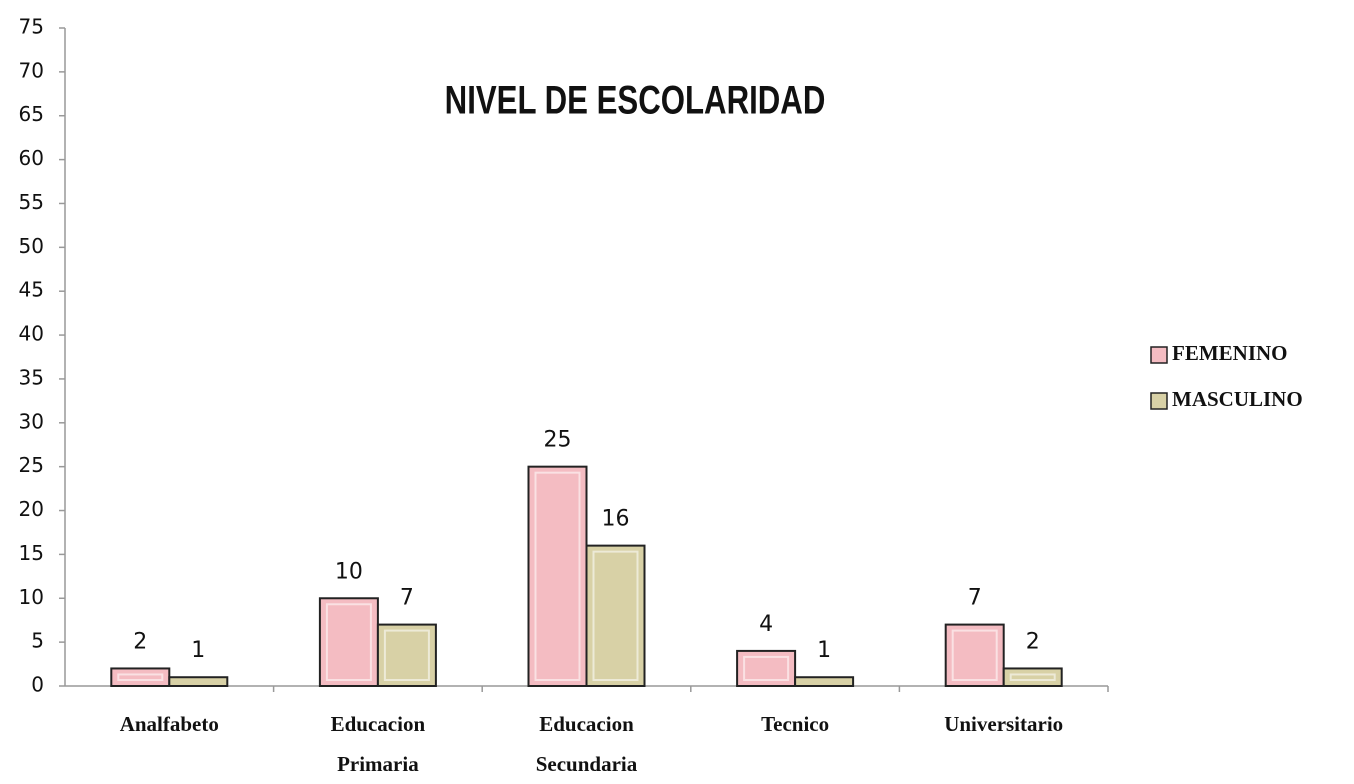  What do you see at coordinates (31, 465) in the screenshot?
I see `y-tick-label: 25` at bounding box center [31, 465].